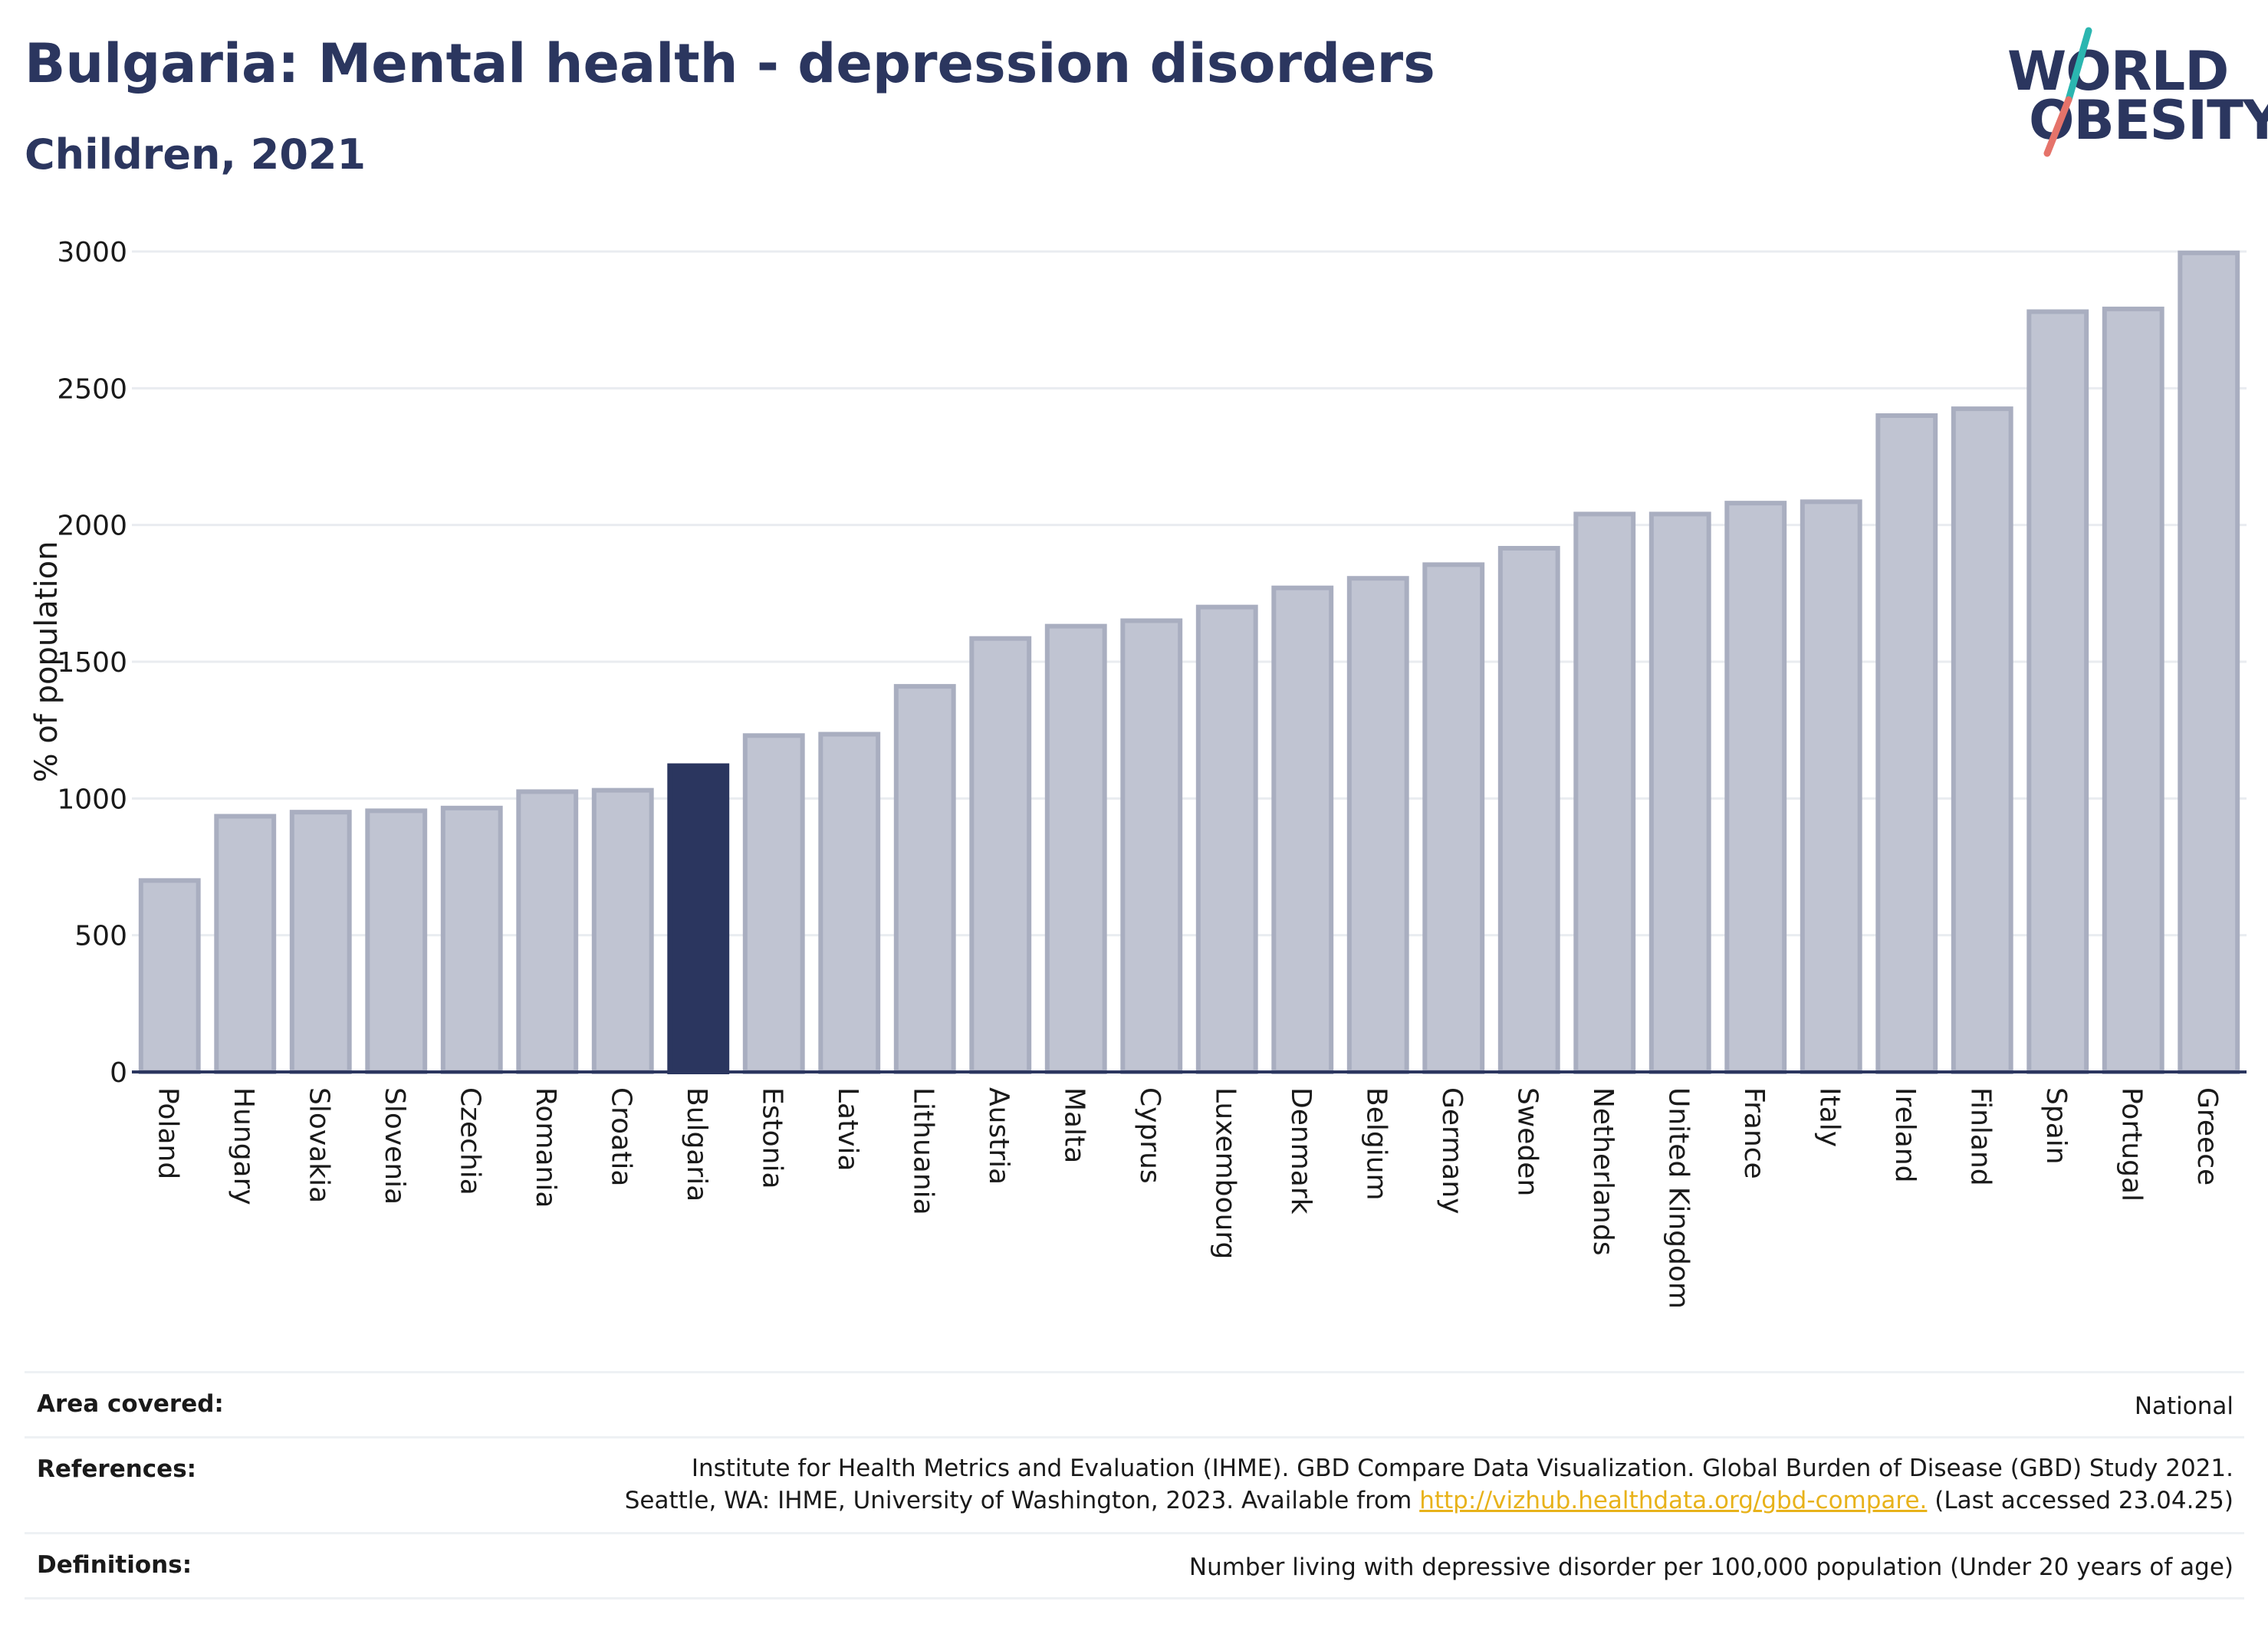 This screenshot has width=2268, height=1634. What do you see at coordinates (1831, 787) in the screenshot?
I see `bar-italy` at bounding box center [1831, 787].